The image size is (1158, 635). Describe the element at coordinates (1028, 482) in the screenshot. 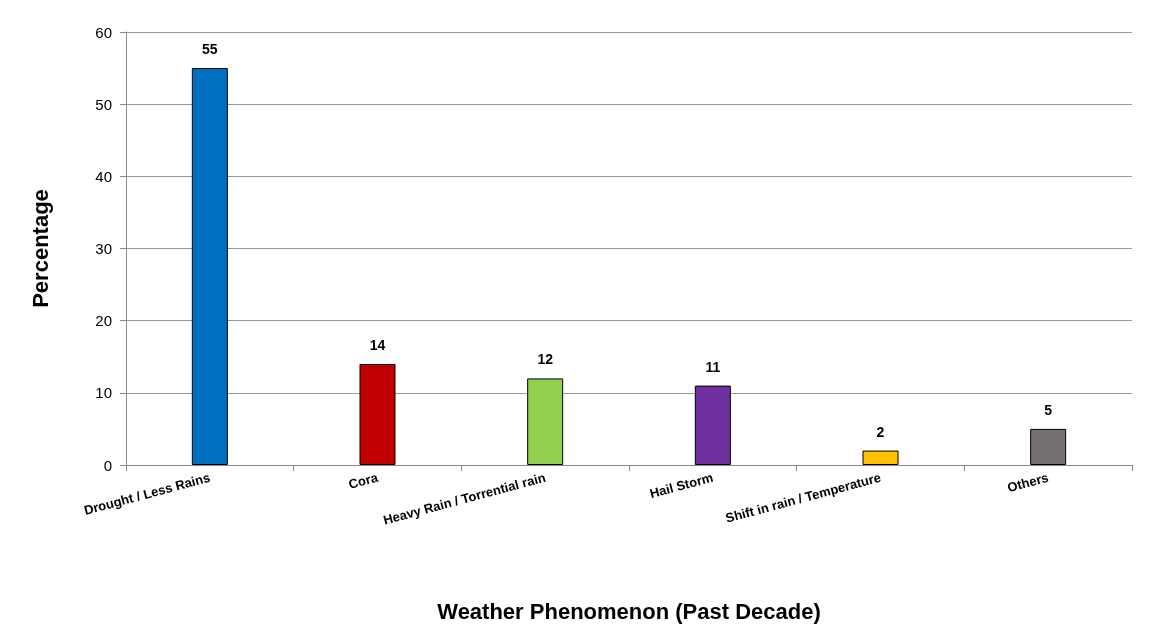

I see `x-tick-label: Others` at that location.